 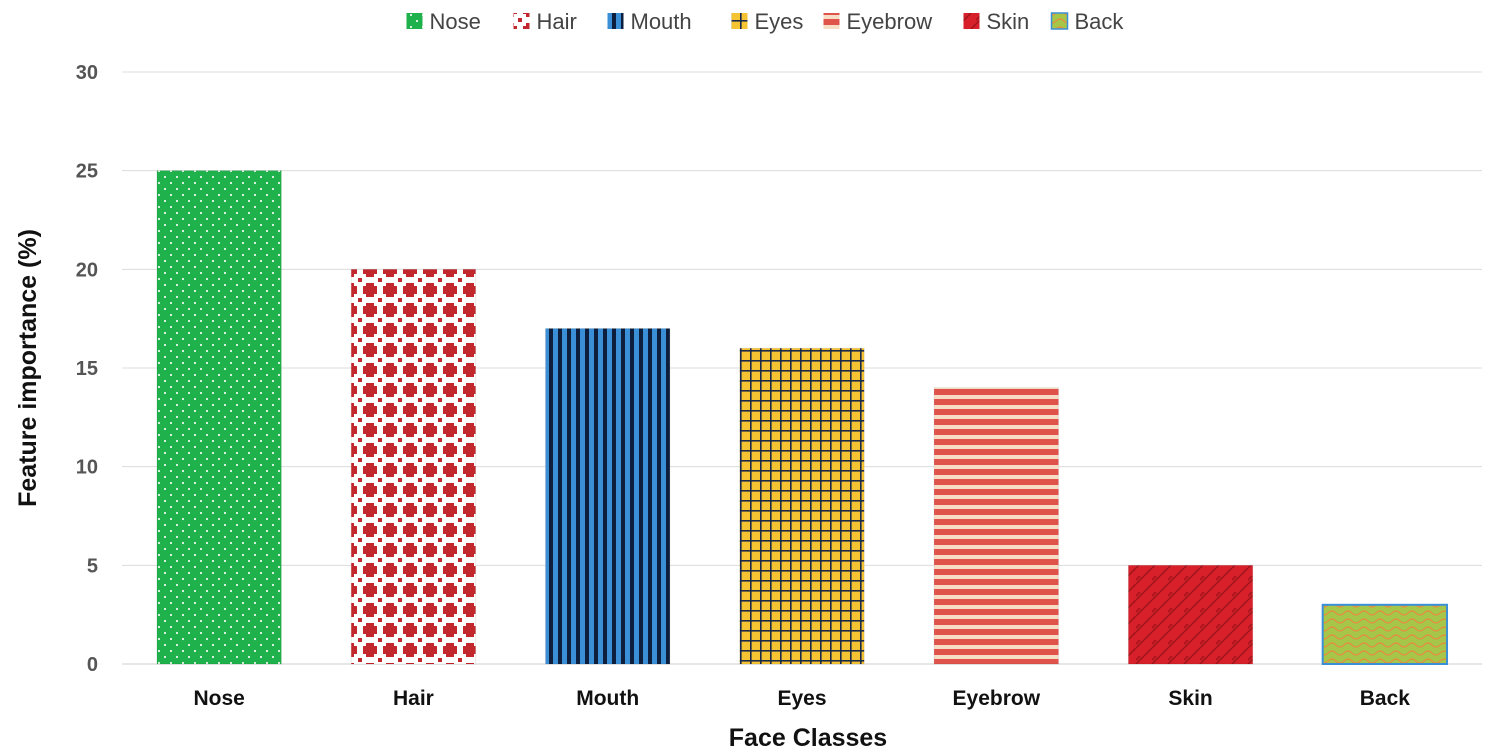 I want to click on legend-label-eyes: Eyes, so click(x=779, y=21).